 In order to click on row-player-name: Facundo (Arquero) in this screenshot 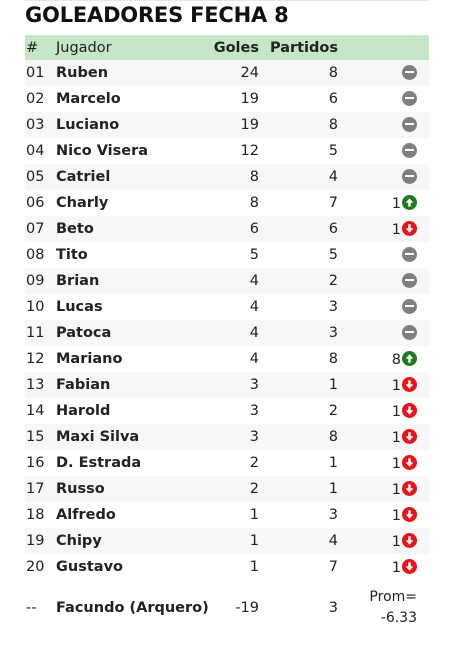, I will do `click(132, 608)`.